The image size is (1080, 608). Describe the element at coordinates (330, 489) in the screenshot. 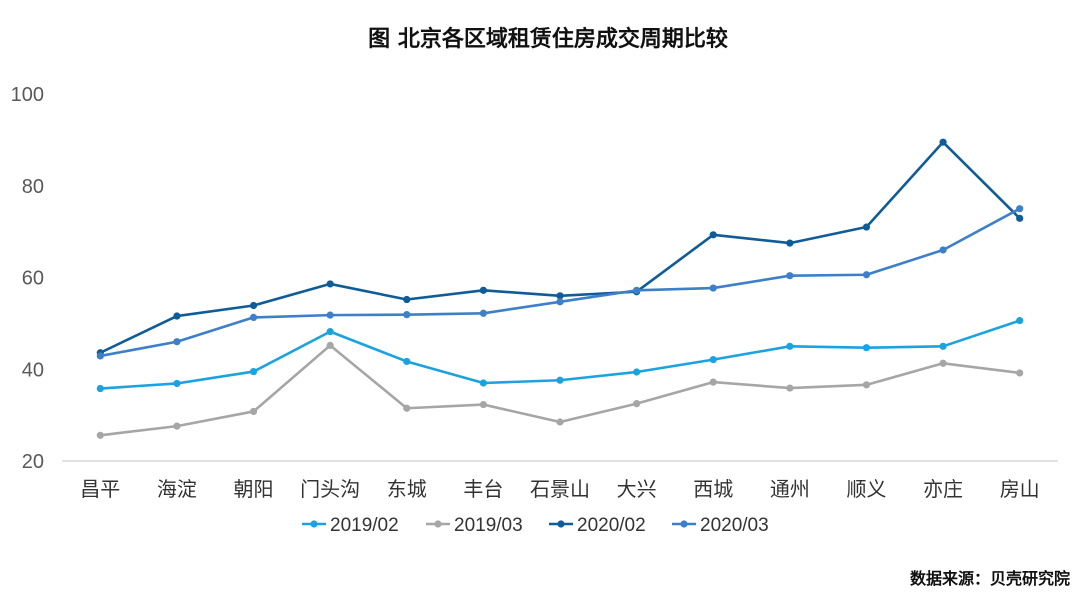

I see `x-tick-label: 门头沟` at that location.